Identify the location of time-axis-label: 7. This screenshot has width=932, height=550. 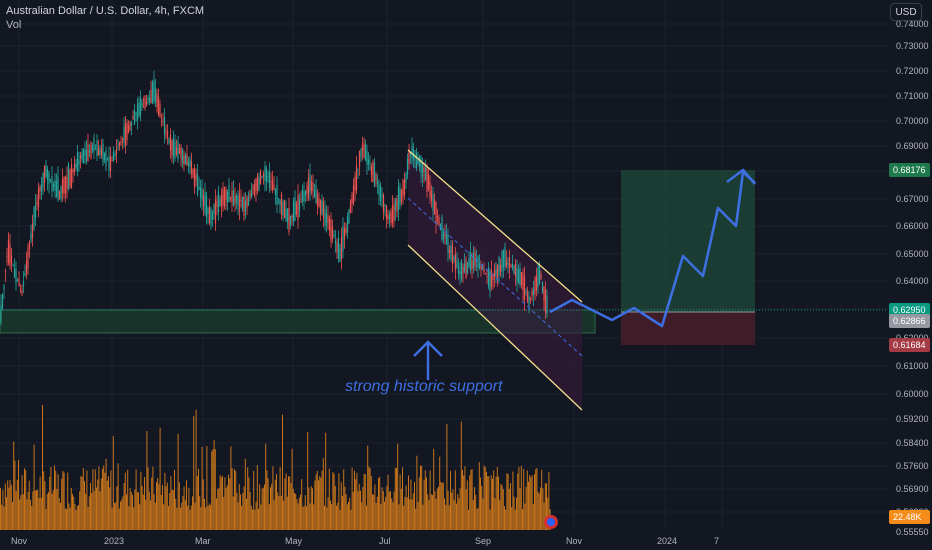
(716, 541).